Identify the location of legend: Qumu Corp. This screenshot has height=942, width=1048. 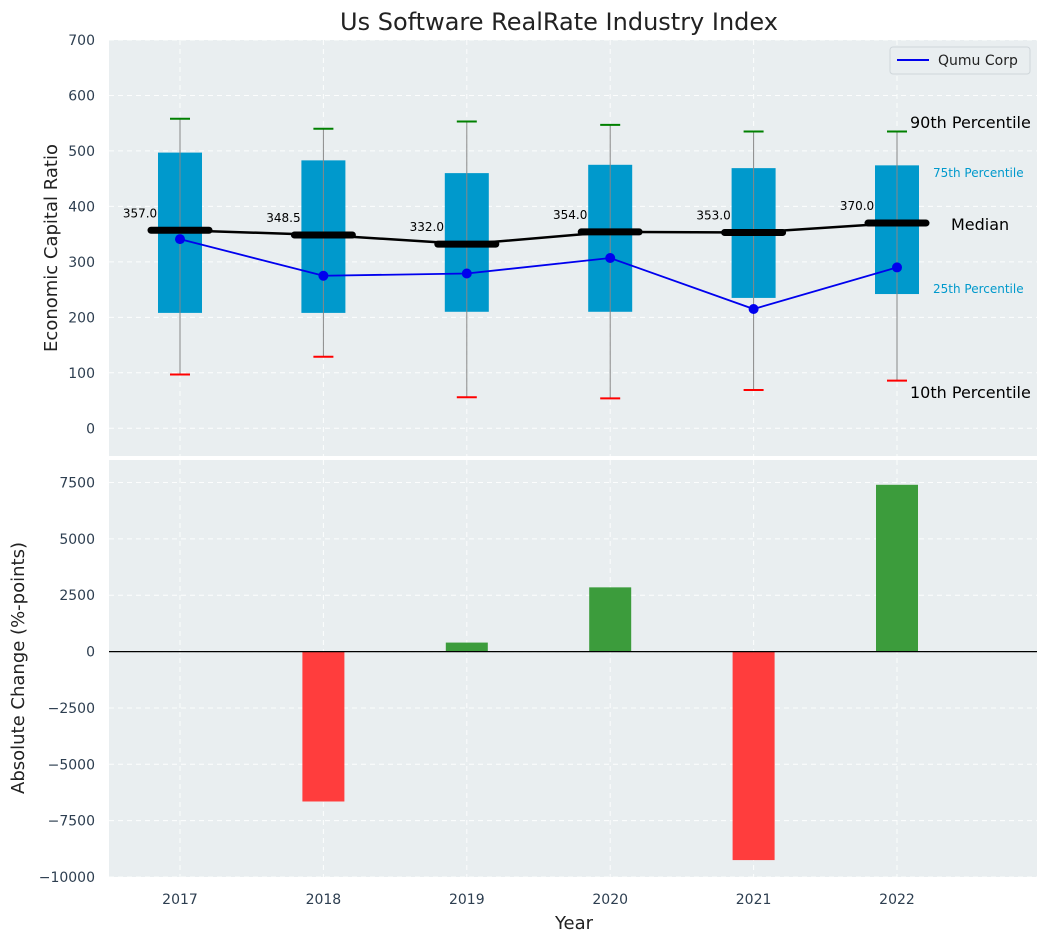
(960, 60).